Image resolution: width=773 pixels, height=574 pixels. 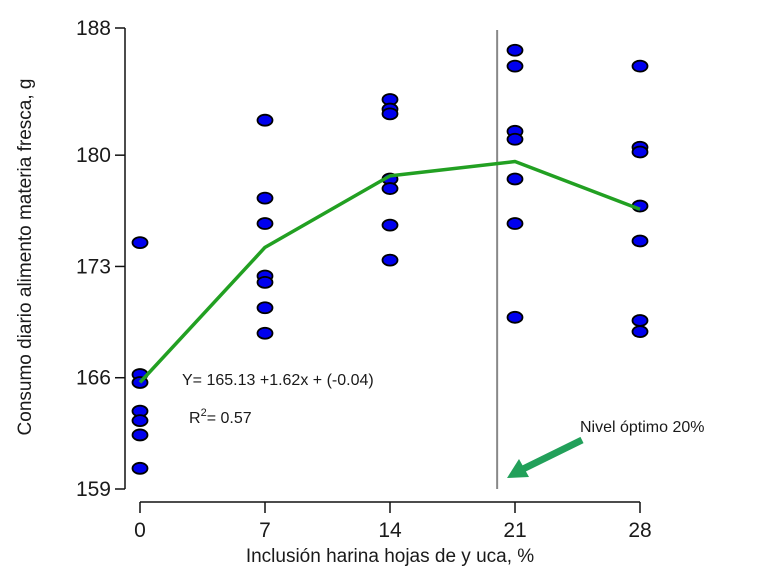 What do you see at coordinates (93, 378) in the screenshot?
I see `y-tick-label: 166` at bounding box center [93, 378].